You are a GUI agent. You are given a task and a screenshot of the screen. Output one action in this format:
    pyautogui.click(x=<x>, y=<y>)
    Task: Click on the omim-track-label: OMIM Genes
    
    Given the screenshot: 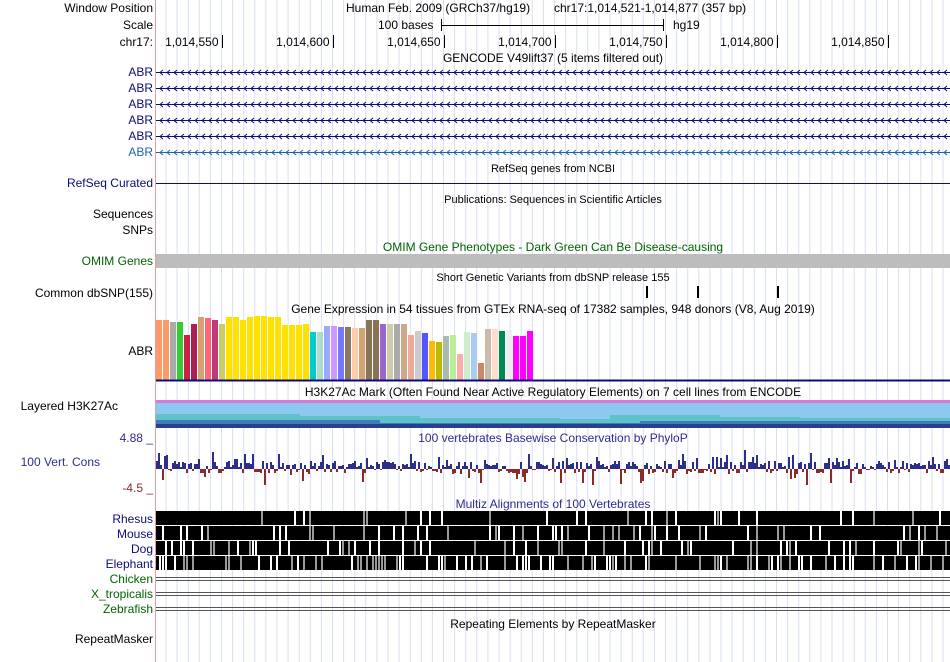 What is the action you would take?
    pyautogui.click(x=117, y=261)
    